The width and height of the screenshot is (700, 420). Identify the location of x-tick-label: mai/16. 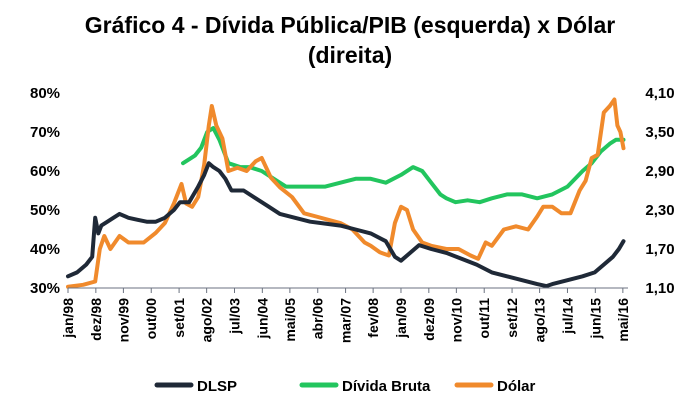
(623, 320).